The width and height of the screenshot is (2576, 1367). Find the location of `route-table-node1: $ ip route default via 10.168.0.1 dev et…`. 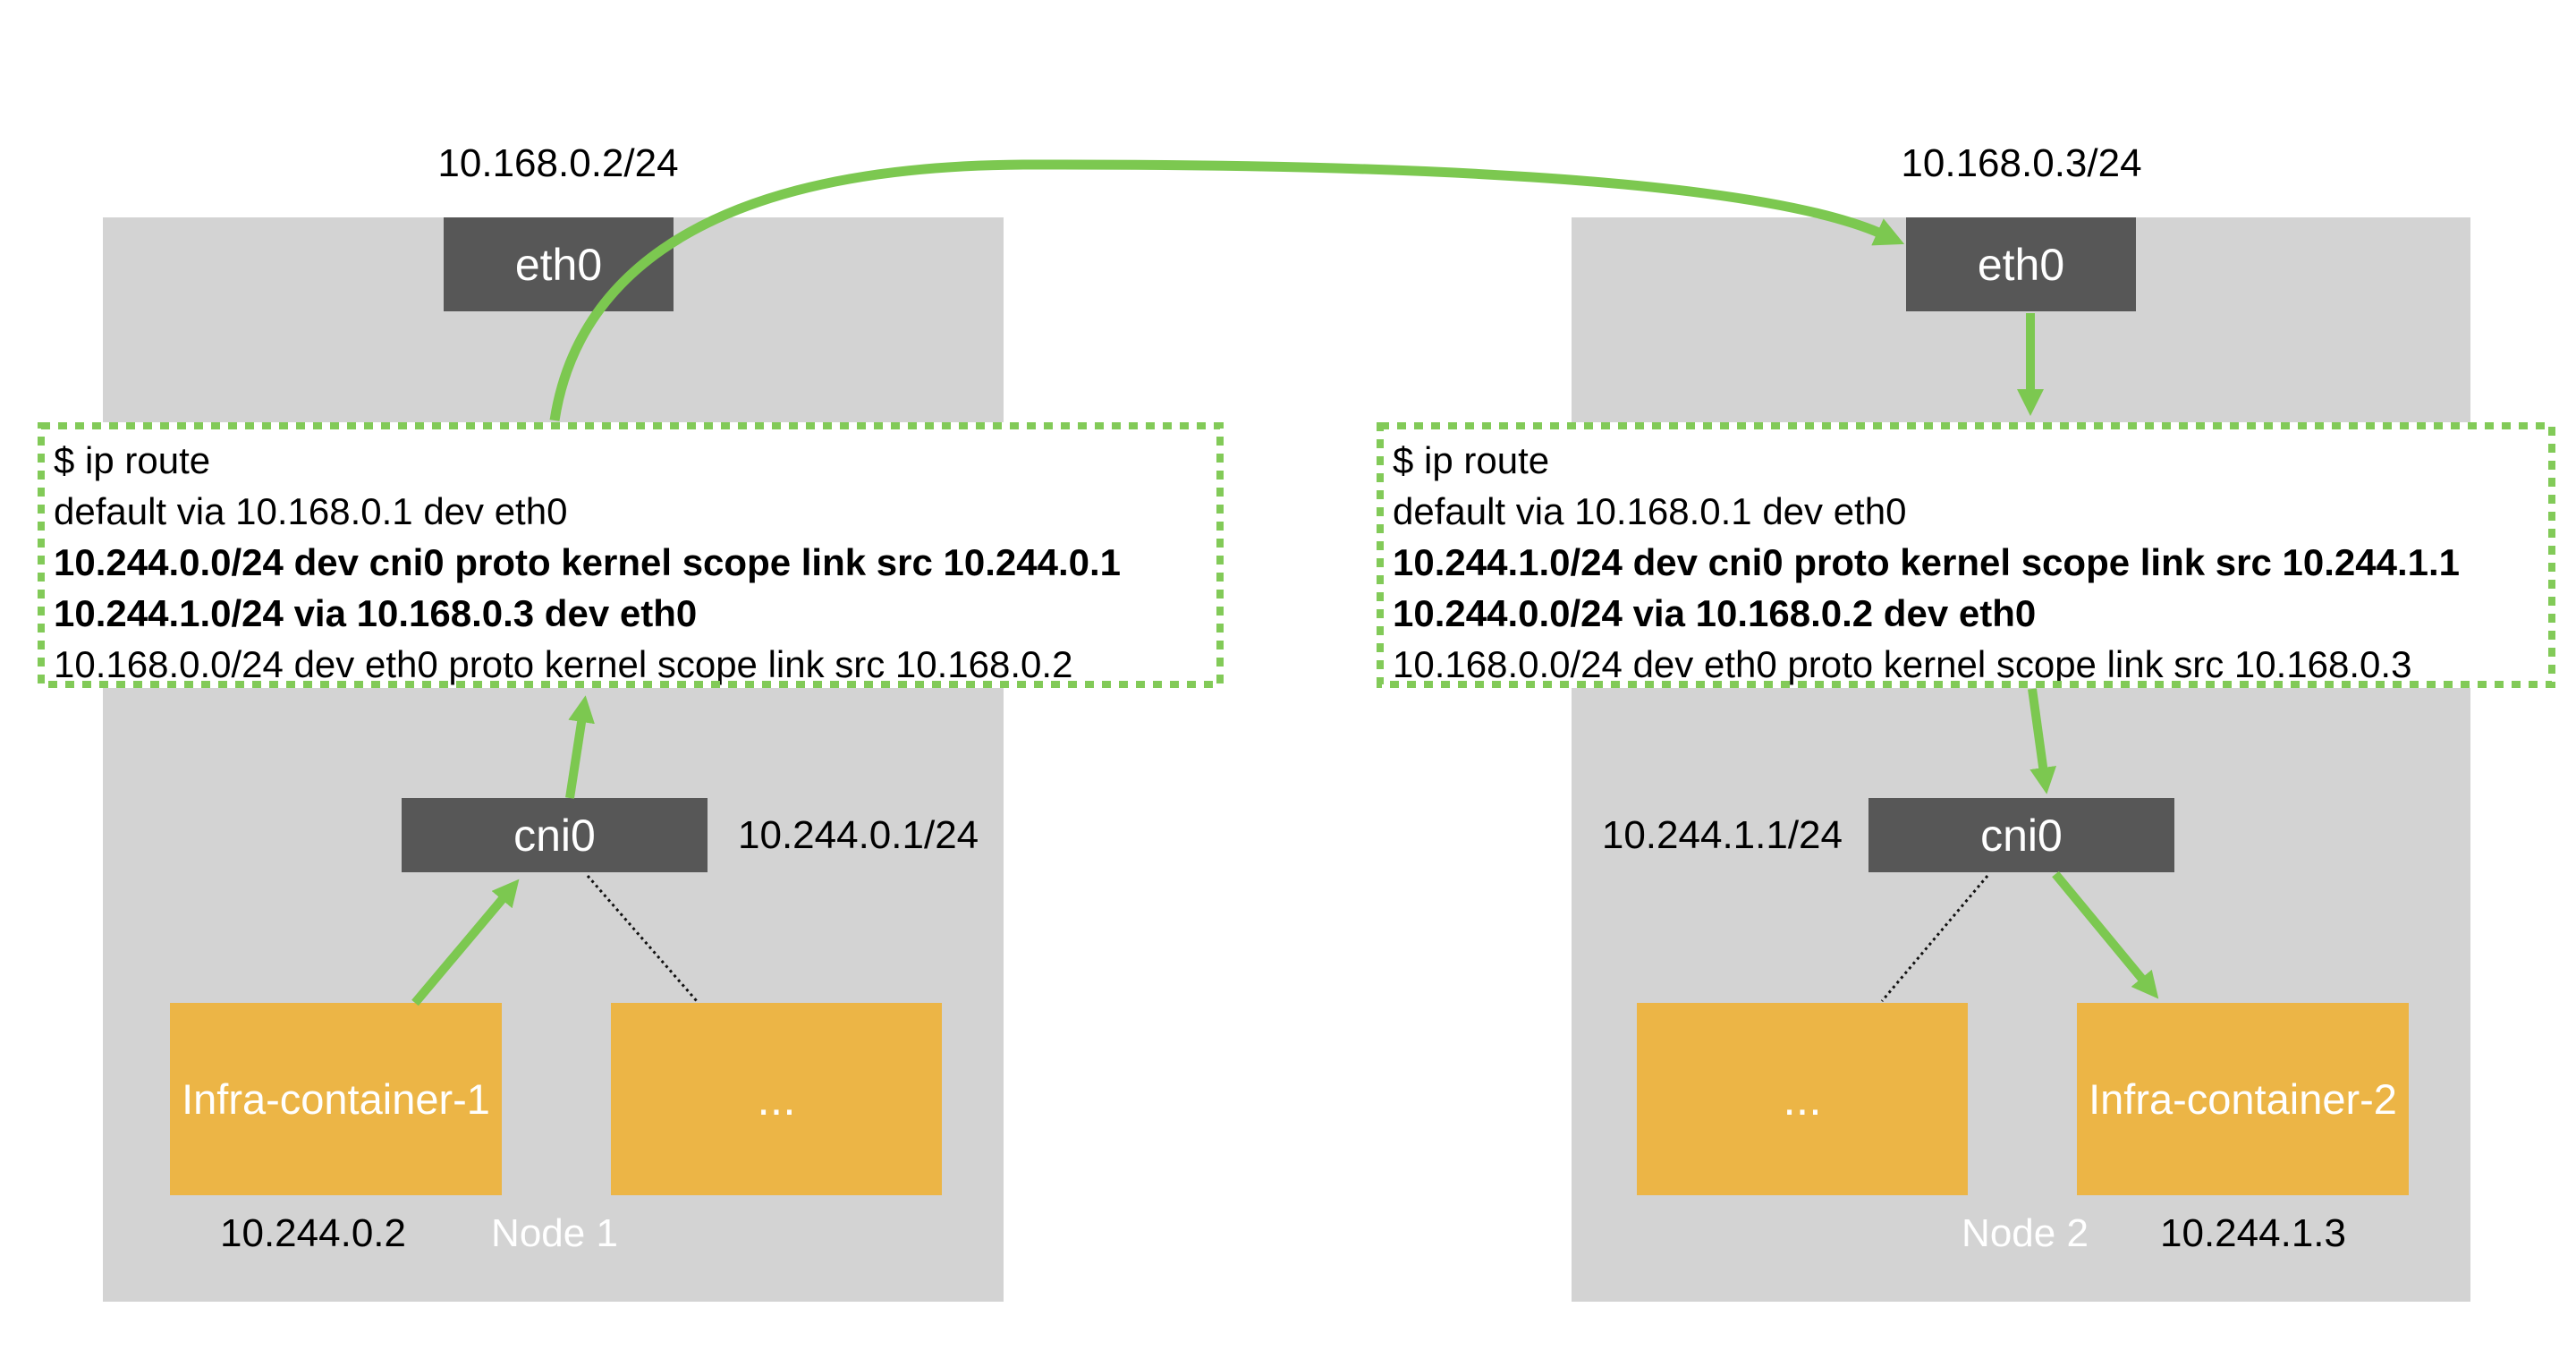

route-table-node1: $ ip route default via 10.168.0.1 dev et… is located at coordinates (631, 555).